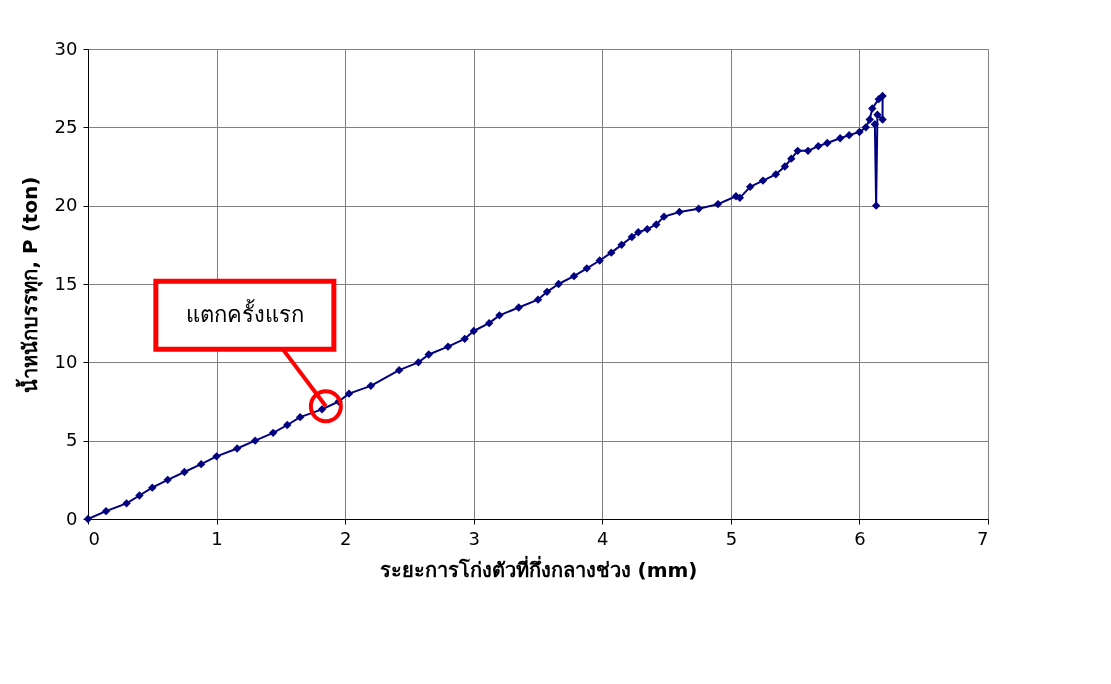 This screenshot has height=684, width=1111. I want to click on y-tick-label: 15, so click(66, 283).